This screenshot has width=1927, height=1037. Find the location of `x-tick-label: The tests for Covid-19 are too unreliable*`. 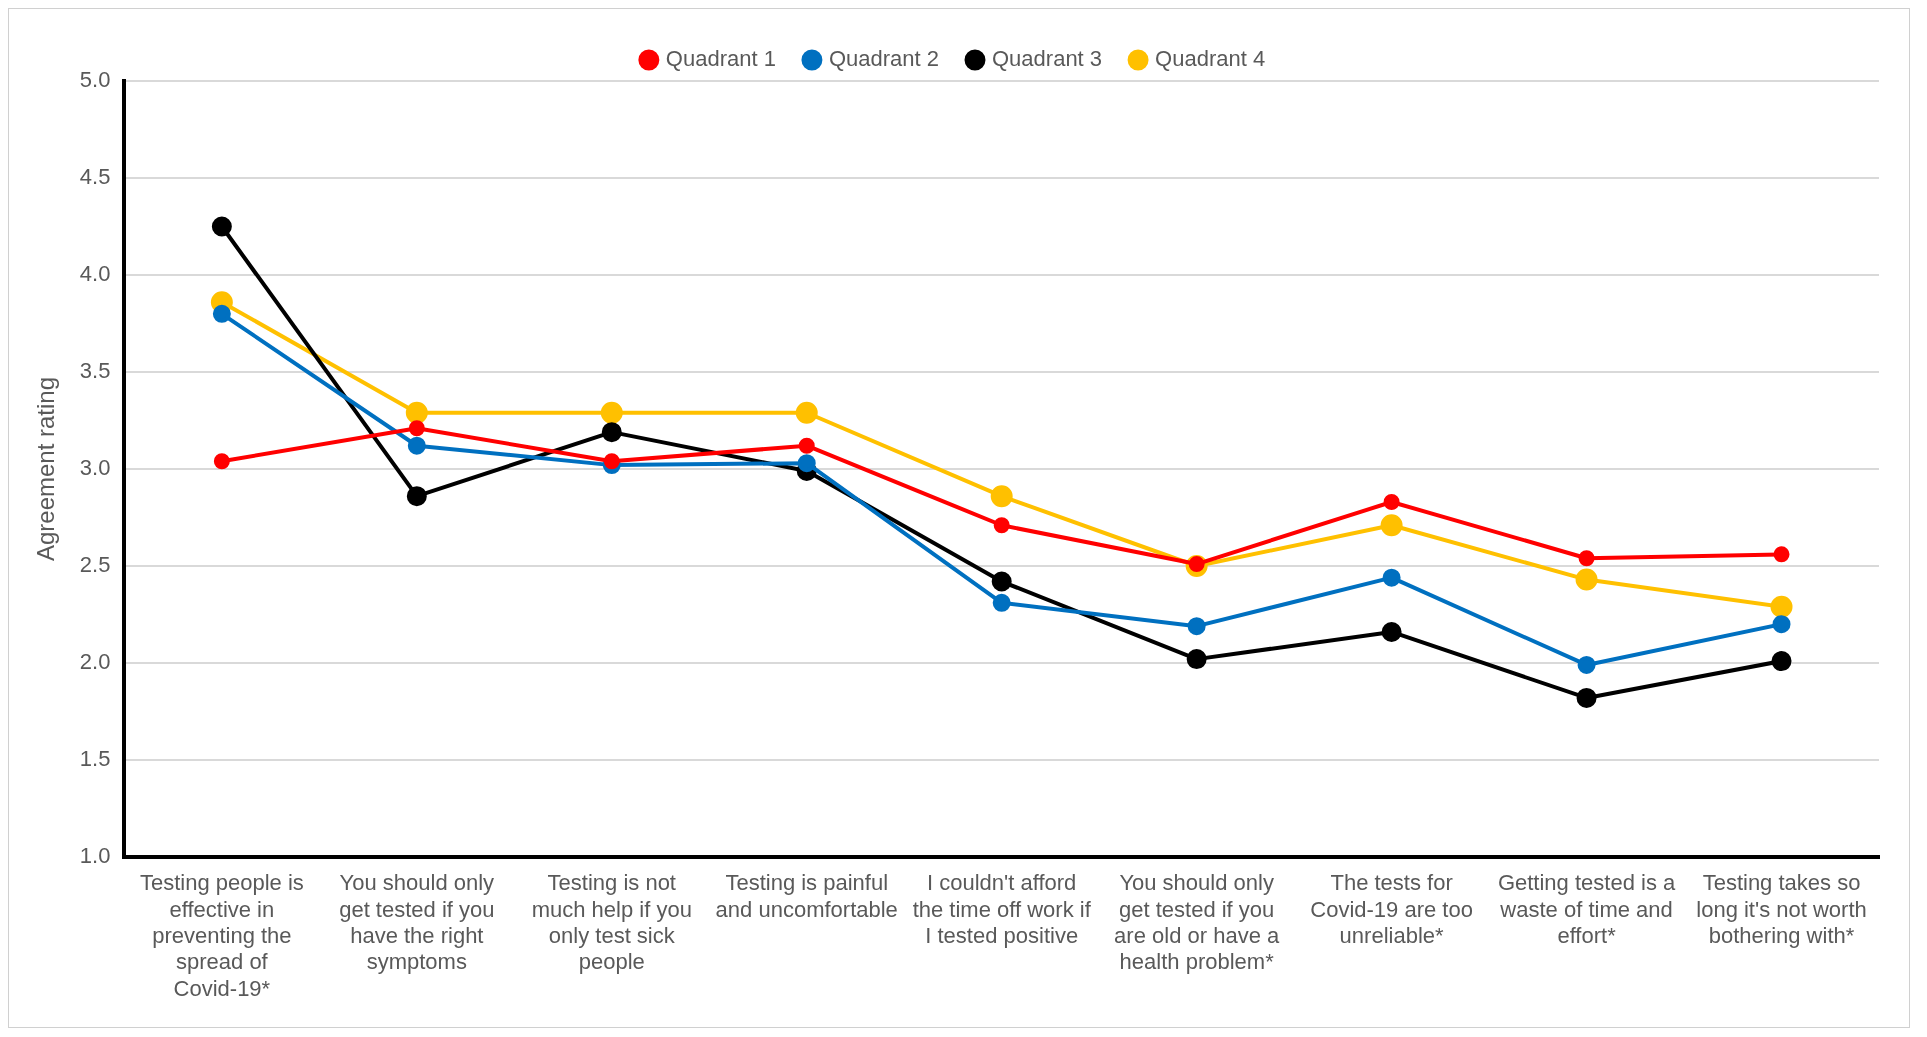

x-tick-label: The tests for Covid-19 are too unreliable* is located at coordinates (1391, 909).